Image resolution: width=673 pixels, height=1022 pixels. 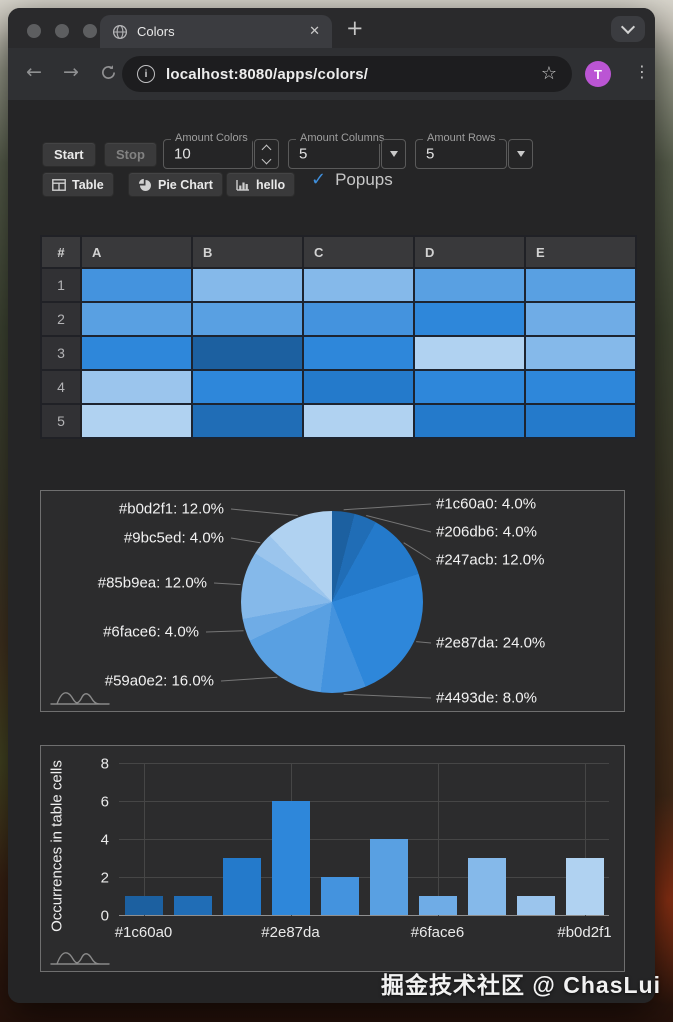 What do you see at coordinates (90, 31) in the screenshot?
I see `window-zoom-button` at bounding box center [90, 31].